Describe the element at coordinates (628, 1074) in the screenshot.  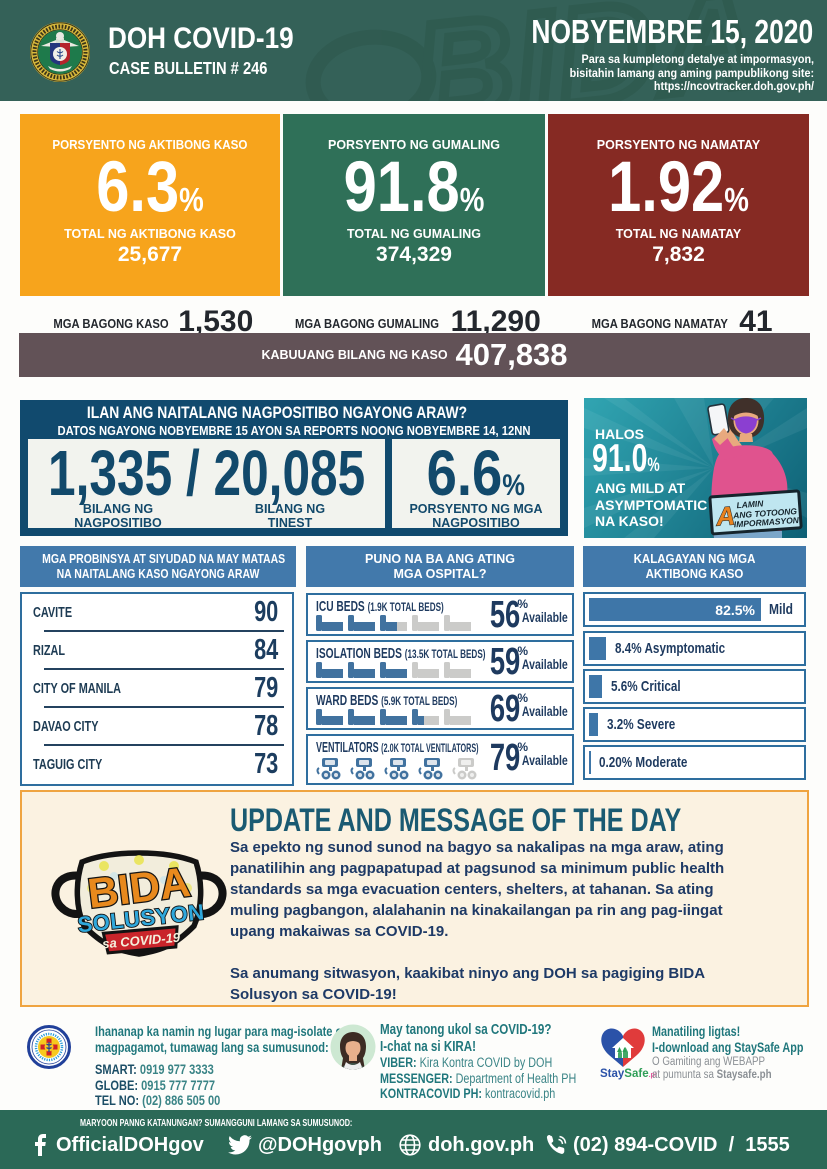
I see `svg-text: StaySafe.ph` at that location.